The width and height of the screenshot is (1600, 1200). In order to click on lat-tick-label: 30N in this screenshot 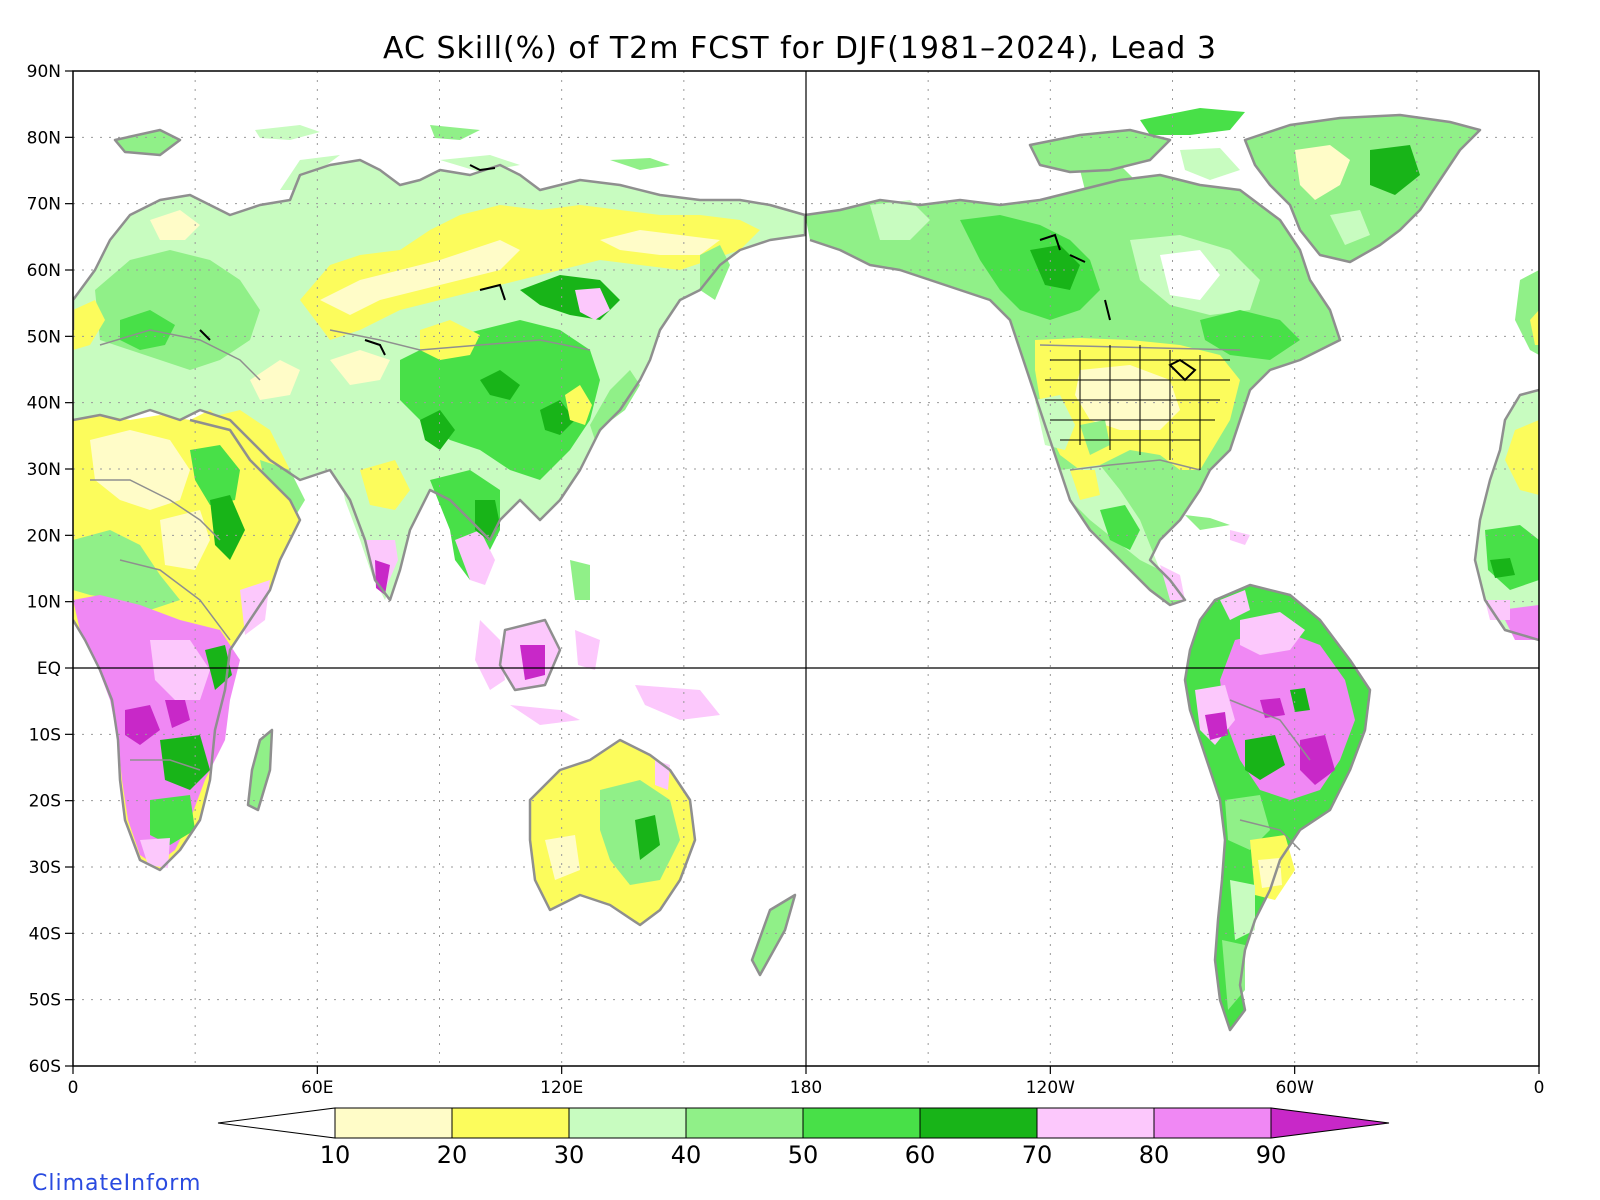, I will do `click(44, 470)`.